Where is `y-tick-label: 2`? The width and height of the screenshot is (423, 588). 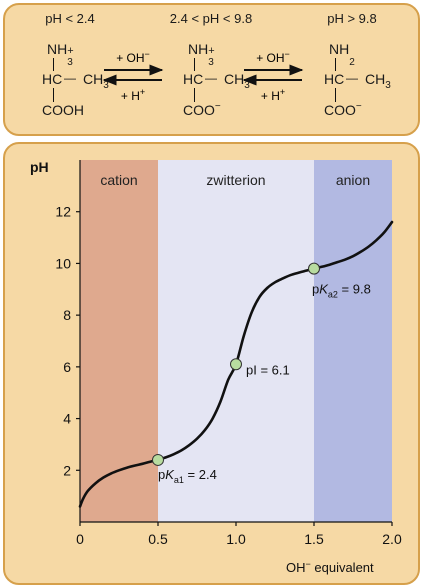
y-tick-label: 2 is located at coordinates (67, 470).